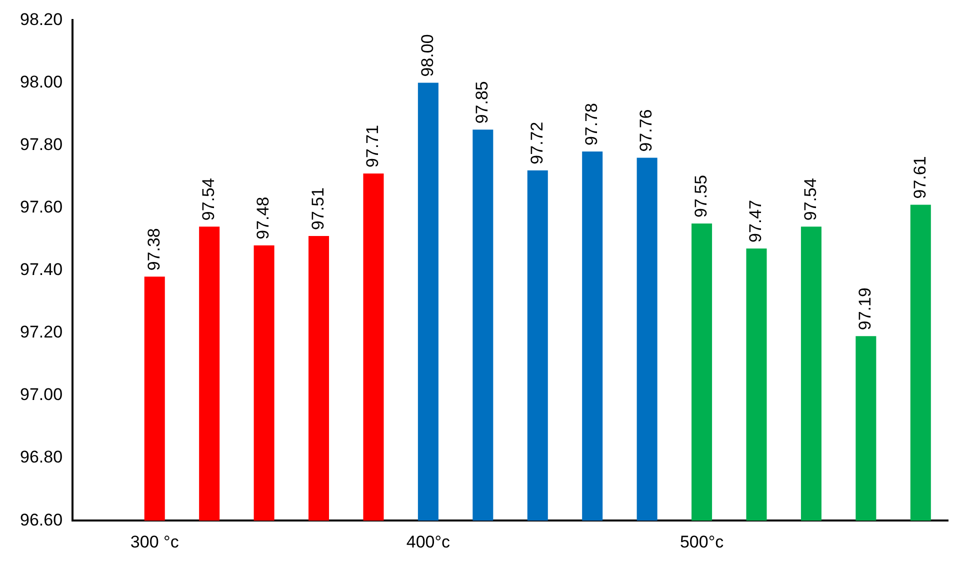 Image resolution: width=958 pixels, height=575 pixels. Describe the element at coordinates (154, 249) in the screenshot. I see `data-label: 97.38` at that location.